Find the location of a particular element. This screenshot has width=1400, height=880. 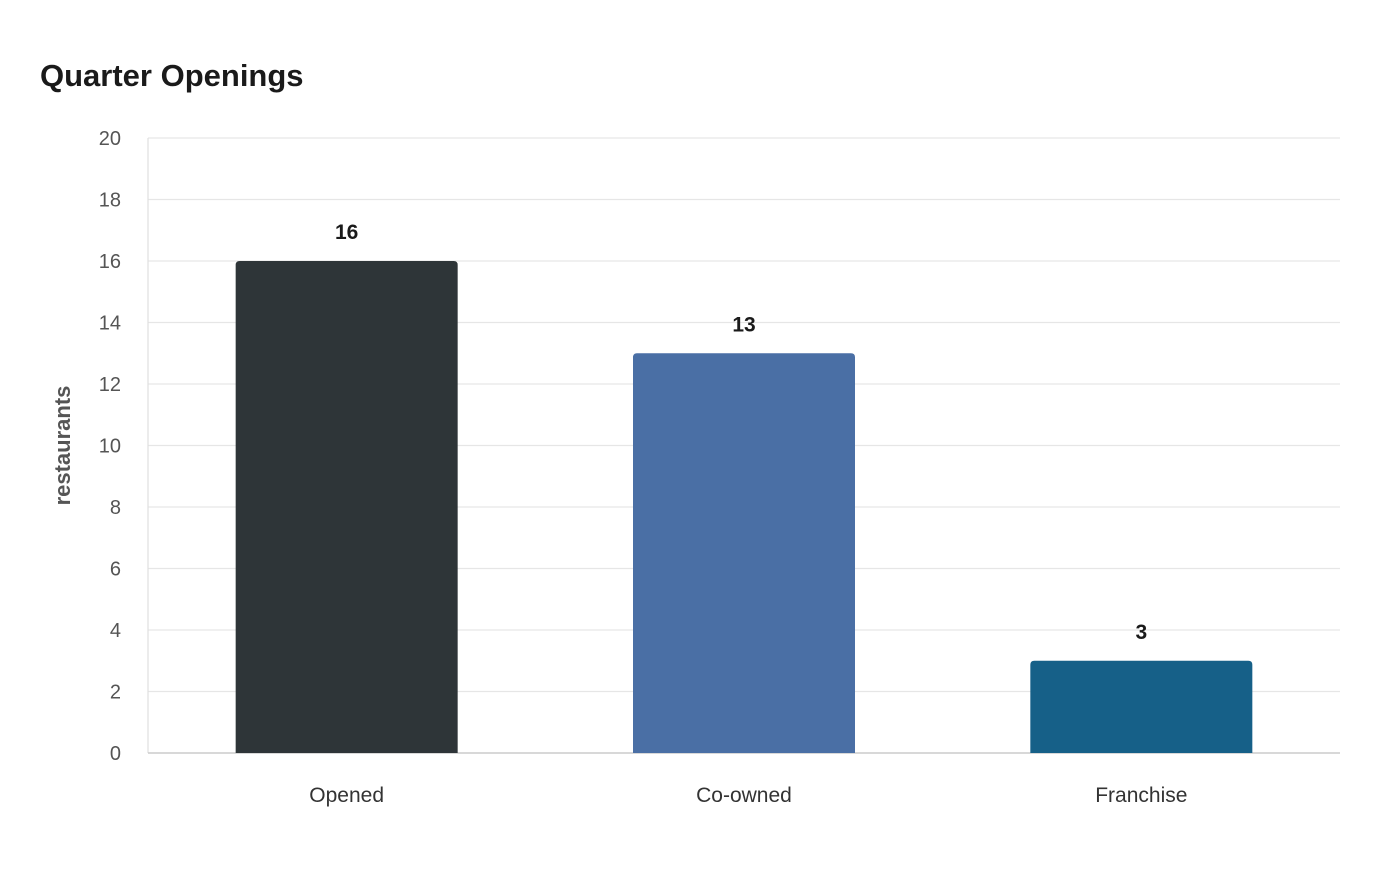

y-tick-label: 14 is located at coordinates (110, 324).